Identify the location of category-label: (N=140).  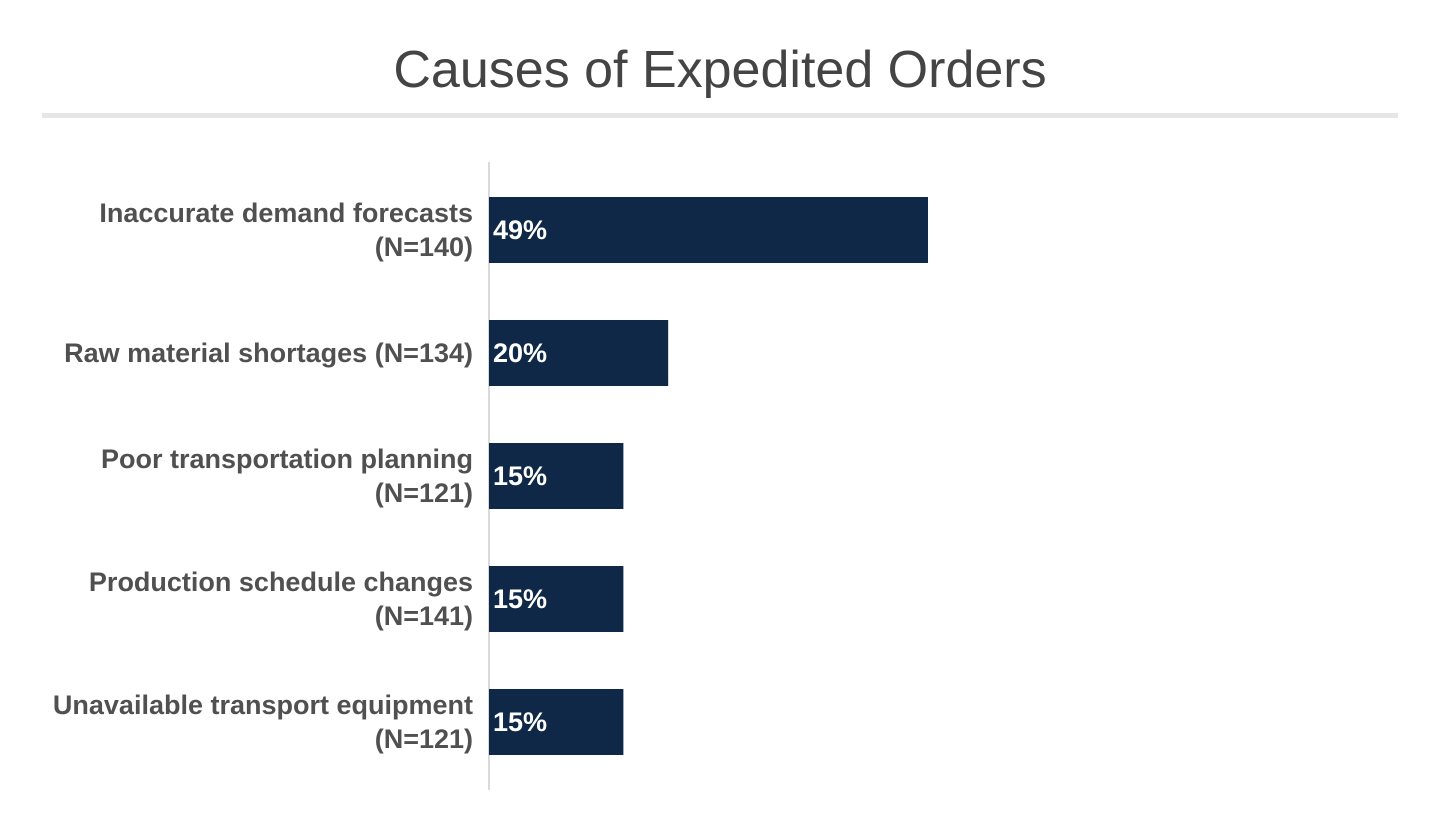
(424, 247).